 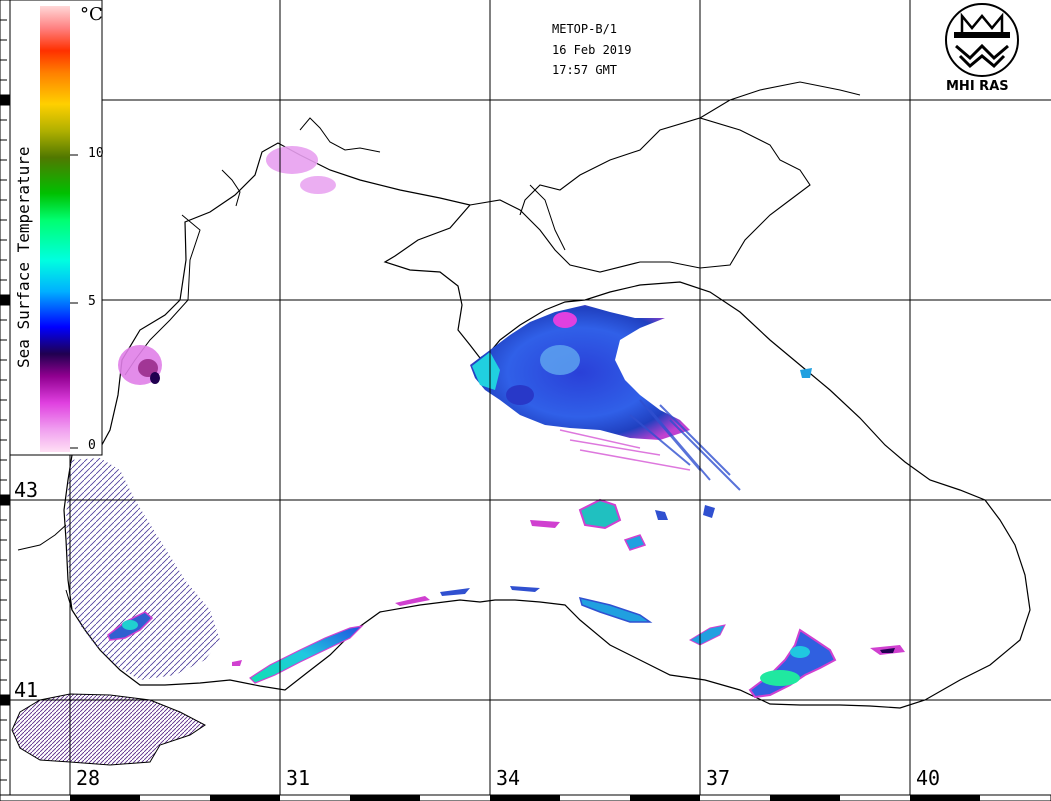 I want to click on lat-label-41: 41, so click(x=26, y=690).